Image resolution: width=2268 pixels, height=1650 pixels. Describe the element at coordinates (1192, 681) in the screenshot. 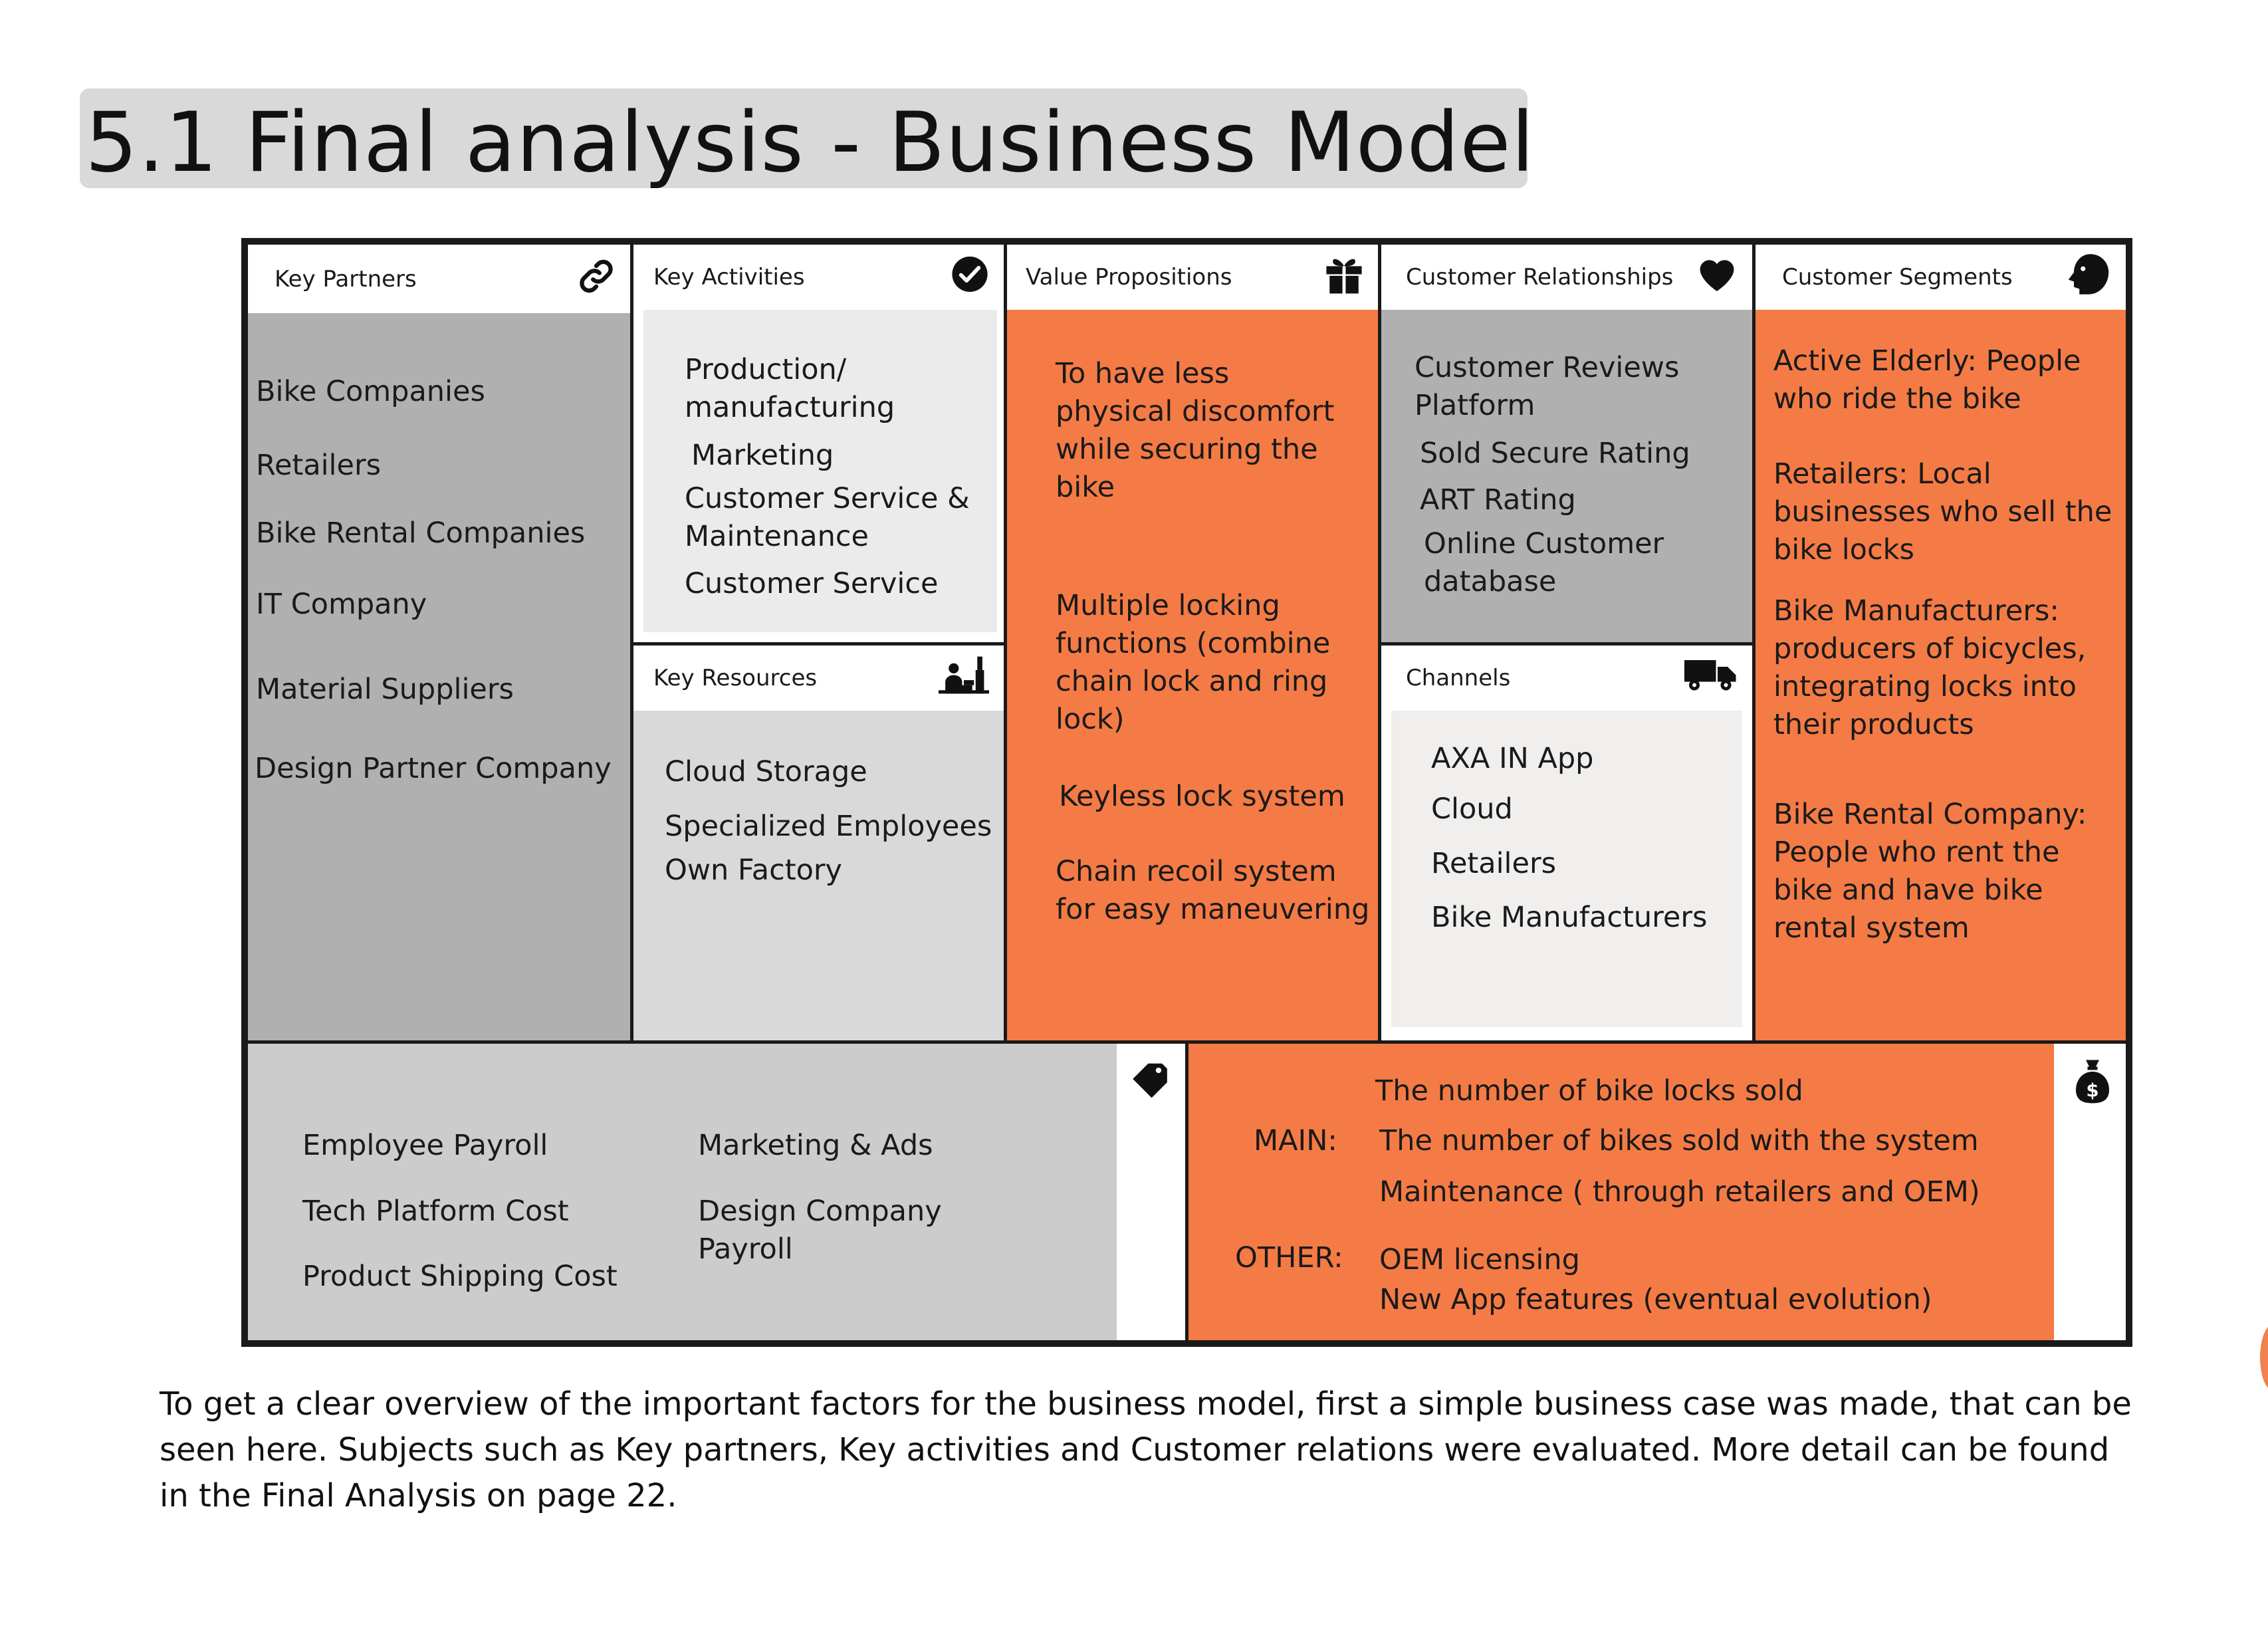

I see `list-item: chain lock and ring` at that location.